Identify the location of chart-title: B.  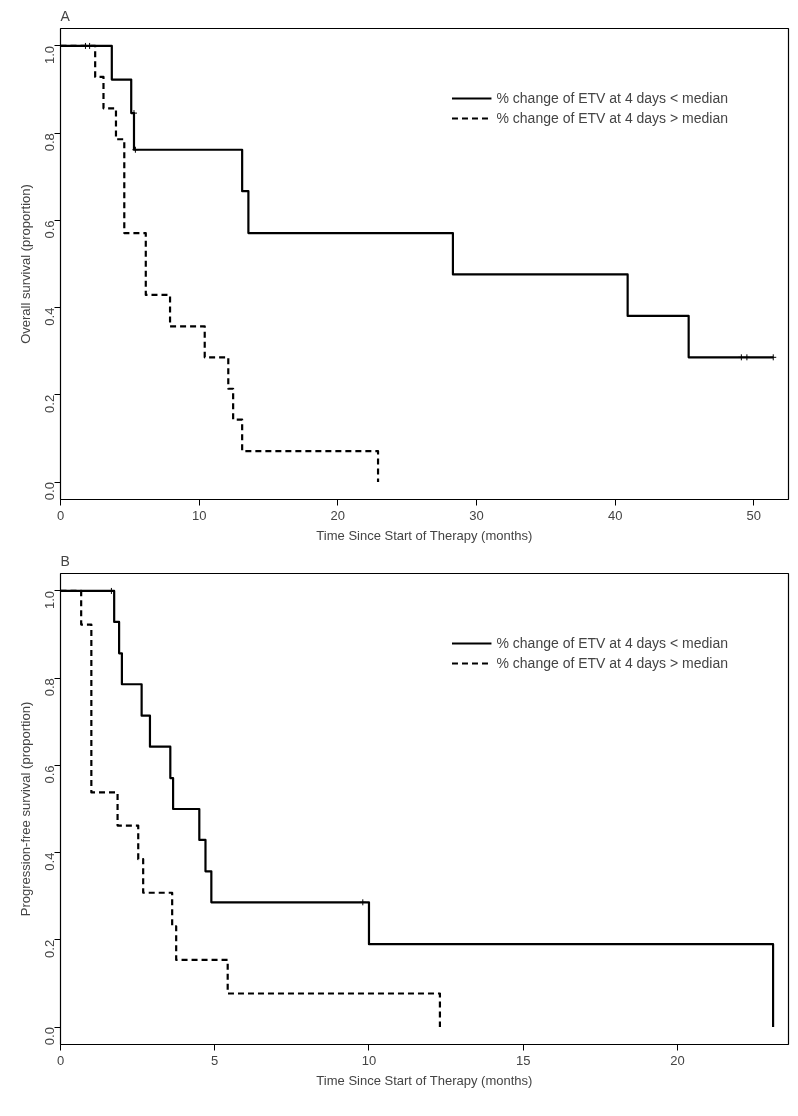
(65, 560).